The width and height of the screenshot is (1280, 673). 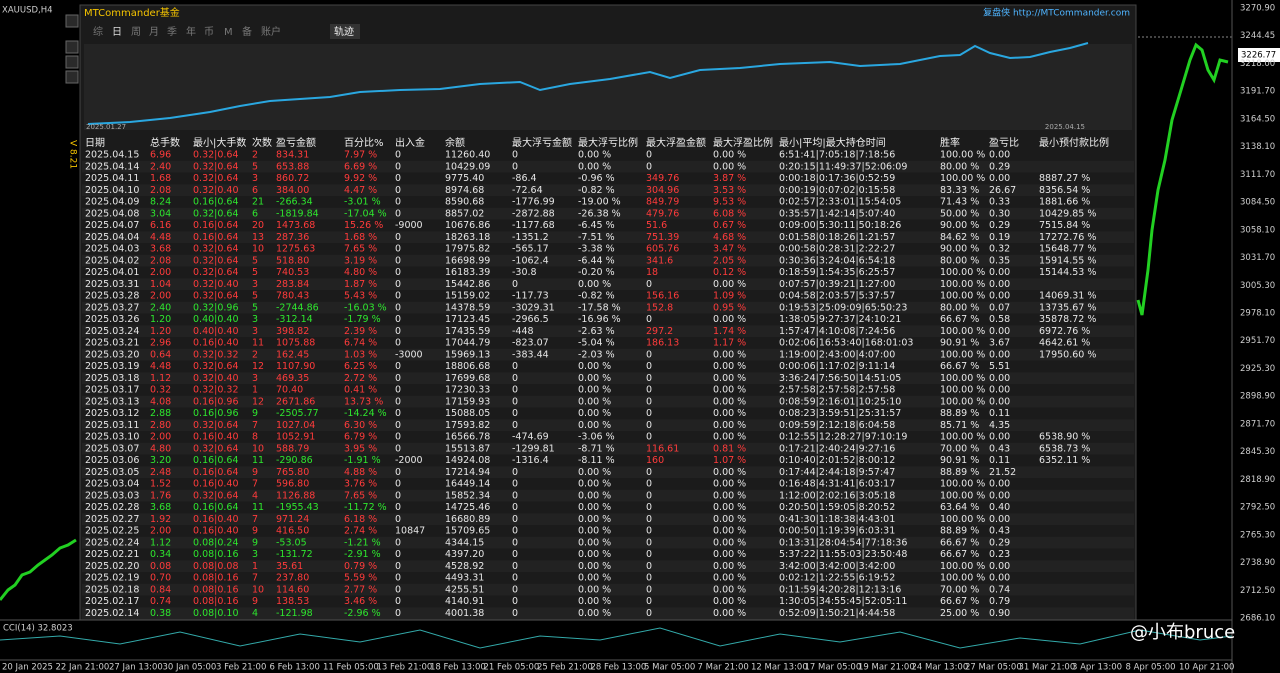 I want to click on table-cell: -6.45 %, so click(x=596, y=225).